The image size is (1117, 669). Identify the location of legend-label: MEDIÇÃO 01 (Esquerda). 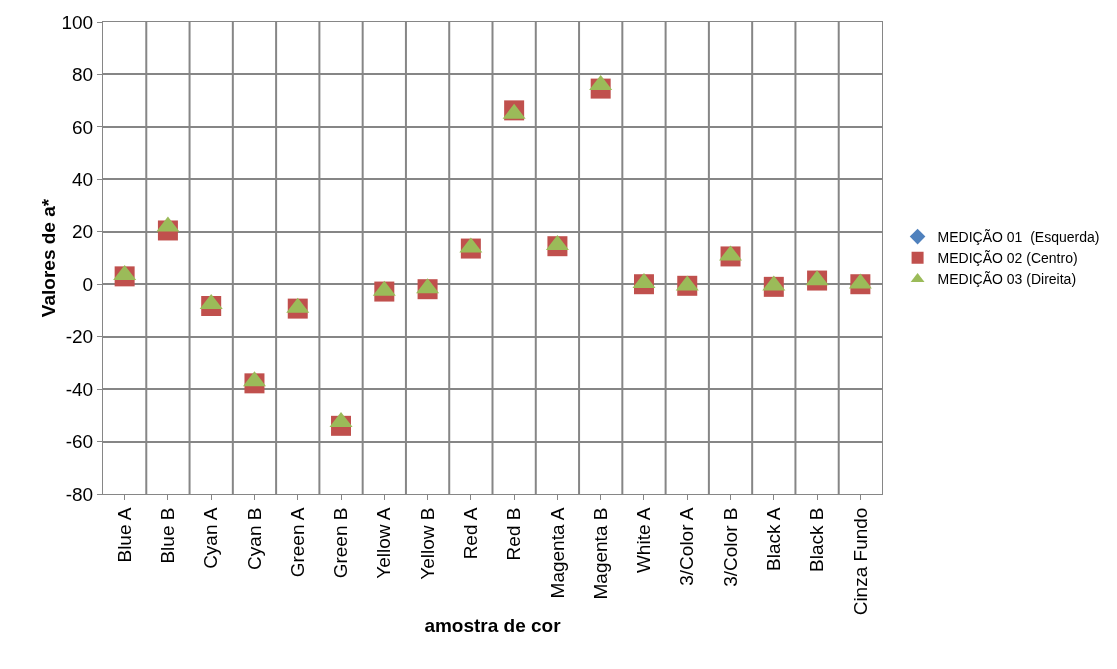
(1018, 237).